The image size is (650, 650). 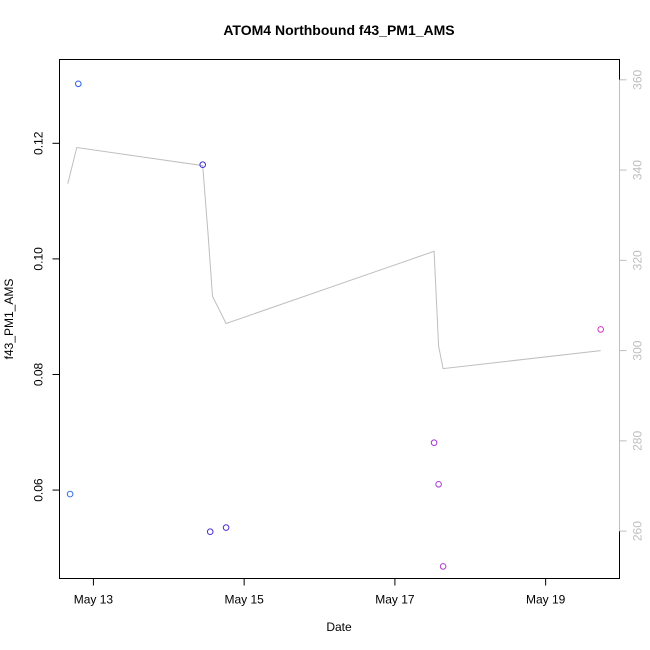 What do you see at coordinates (638, 260) in the screenshot?
I see `y2-tick-label-3: 320` at bounding box center [638, 260].